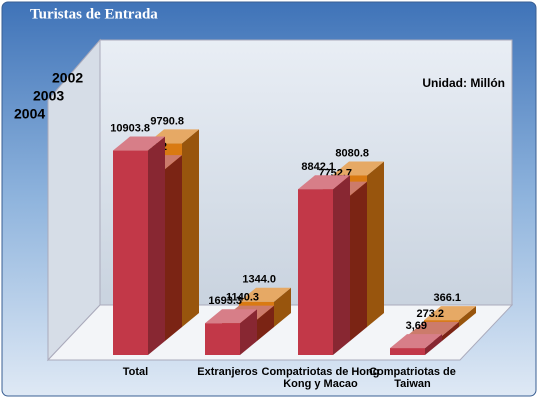 The height and width of the screenshot is (400, 540). Describe the element at coordinates (167, 121) in the screenshot. I see `value-label: 9790.8` at that location.